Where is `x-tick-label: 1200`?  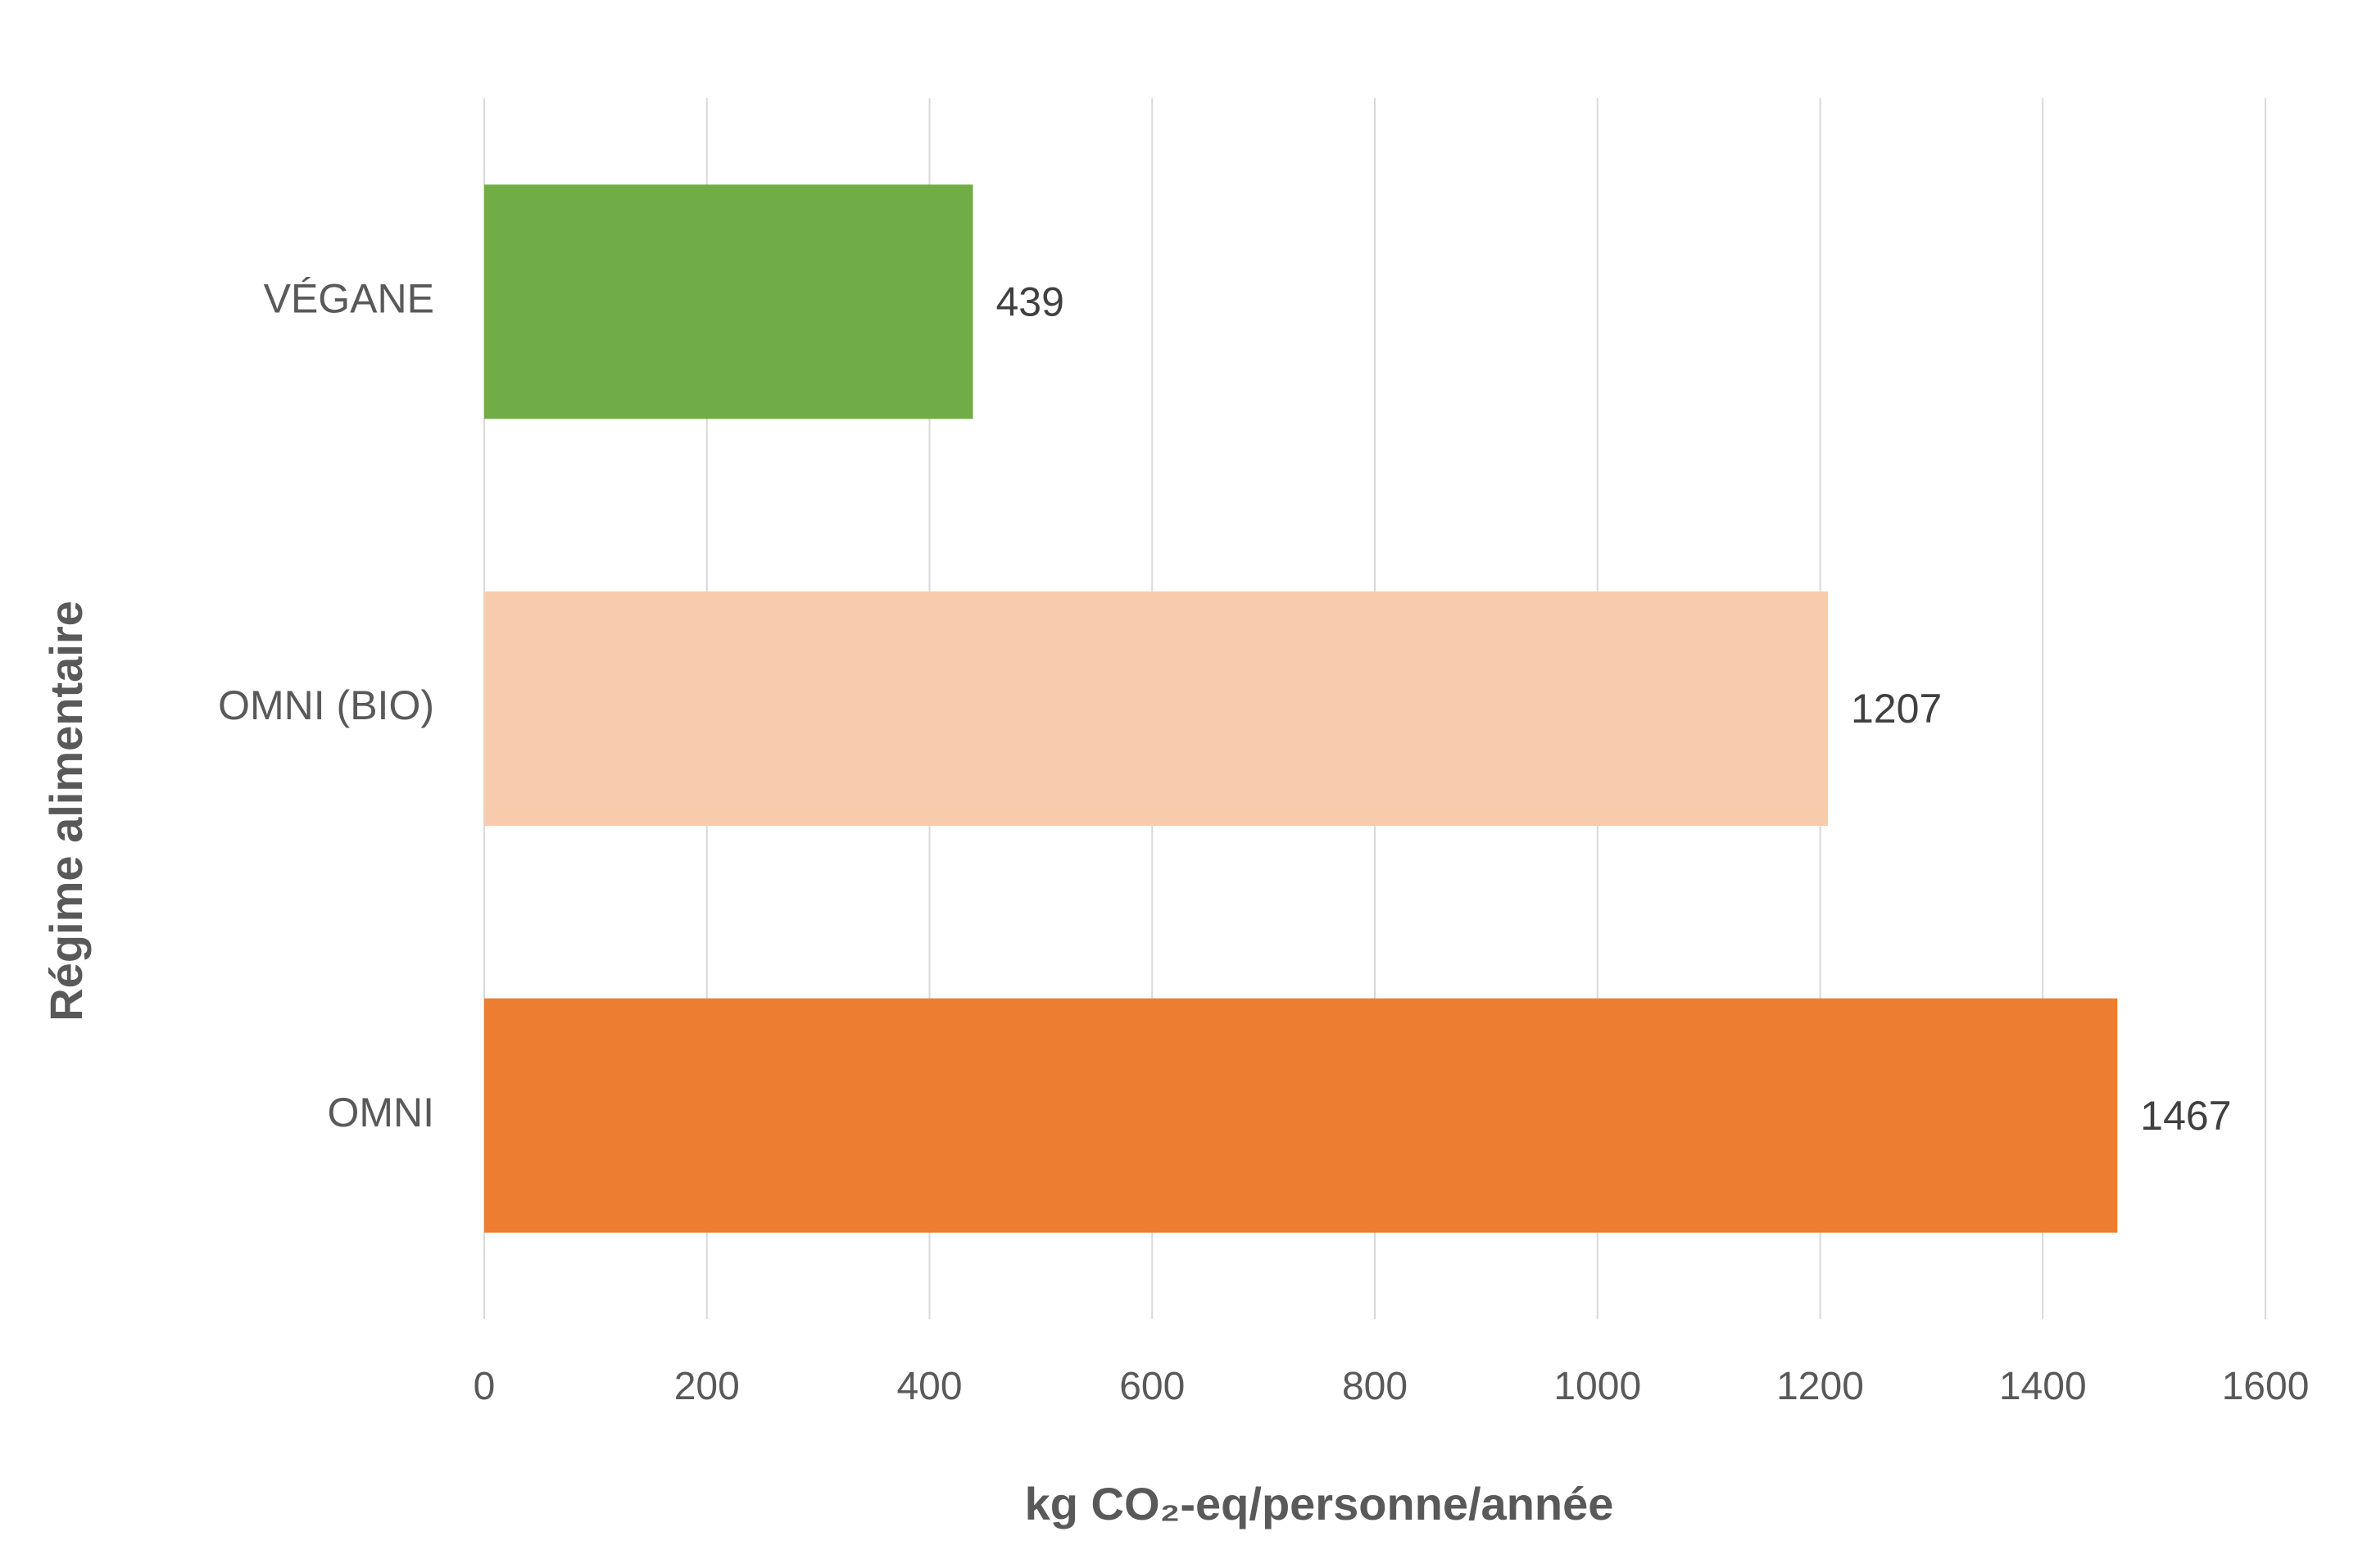
x-tick-label: 1200 is located at coordinates (1820, 1386).